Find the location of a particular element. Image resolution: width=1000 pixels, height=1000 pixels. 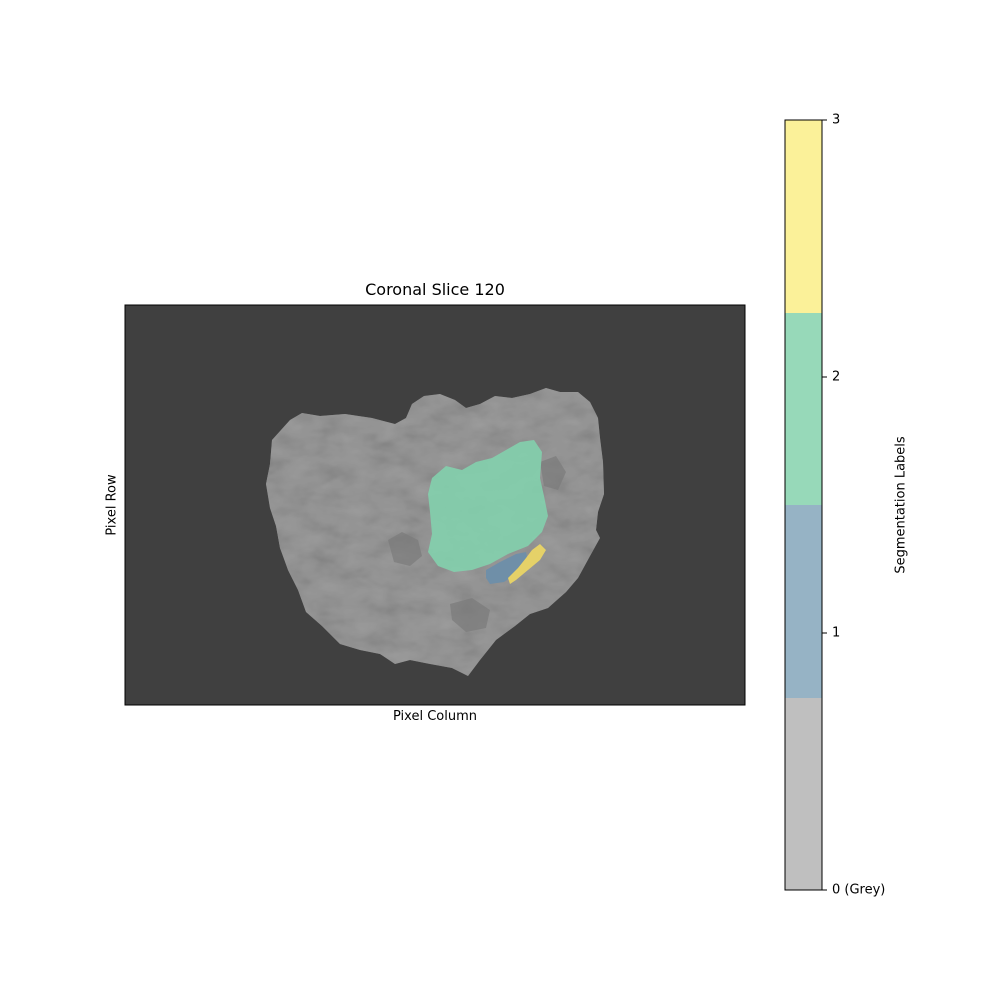

colorbar-tick-label-2: 2 is located at coordinates (836, 377).